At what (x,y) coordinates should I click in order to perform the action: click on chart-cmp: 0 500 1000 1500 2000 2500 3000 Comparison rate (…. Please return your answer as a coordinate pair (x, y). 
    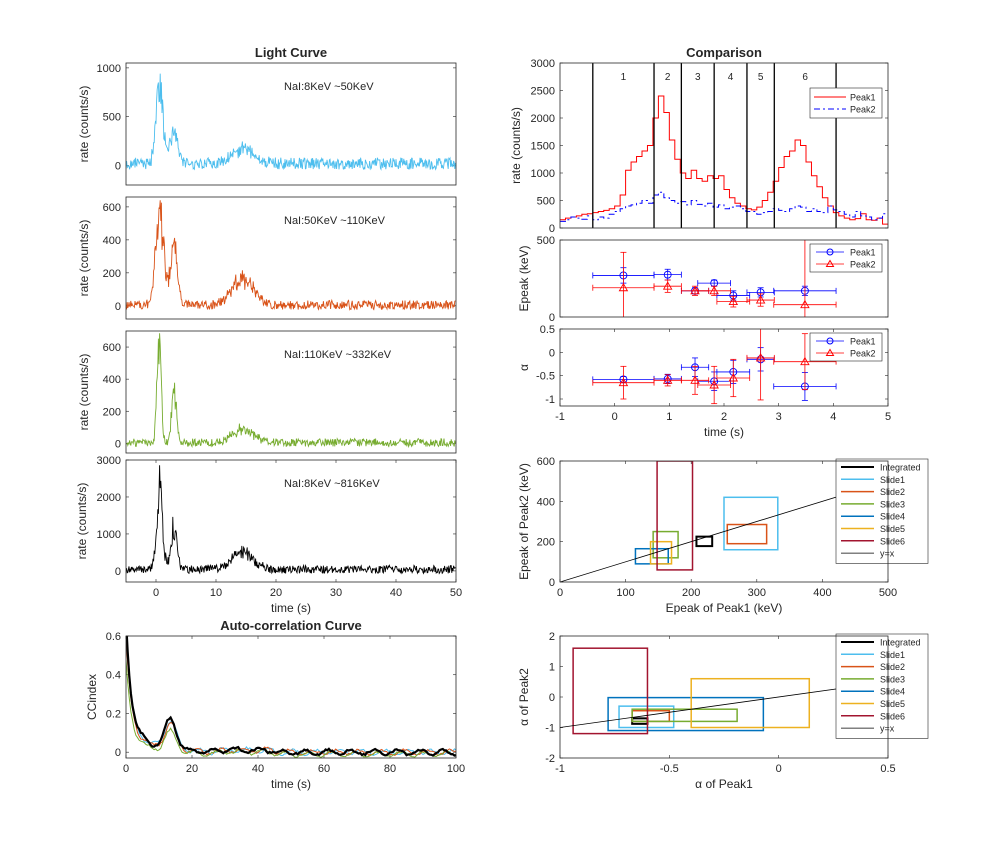
    Looking at the image, I should click on (699, 140).